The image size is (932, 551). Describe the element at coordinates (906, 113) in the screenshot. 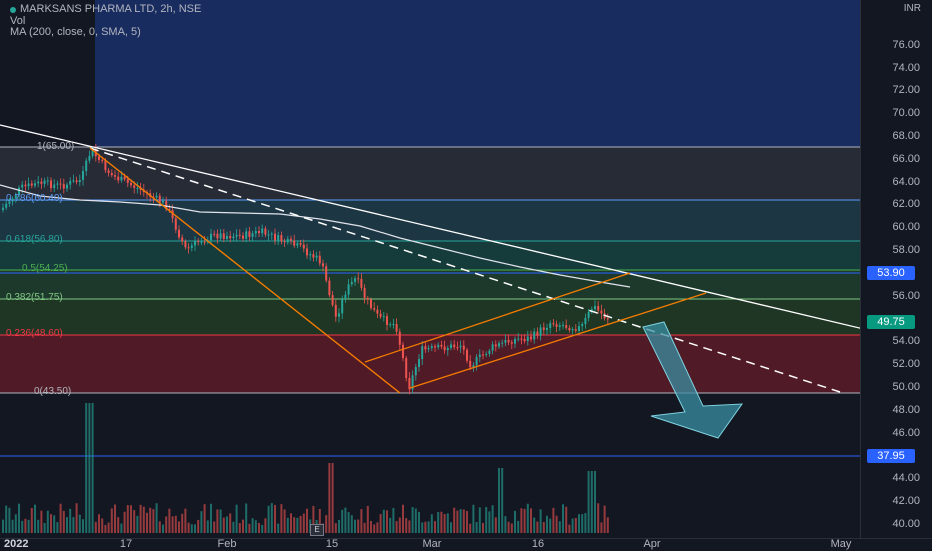

I see `price-tick: 70.00` at that location.